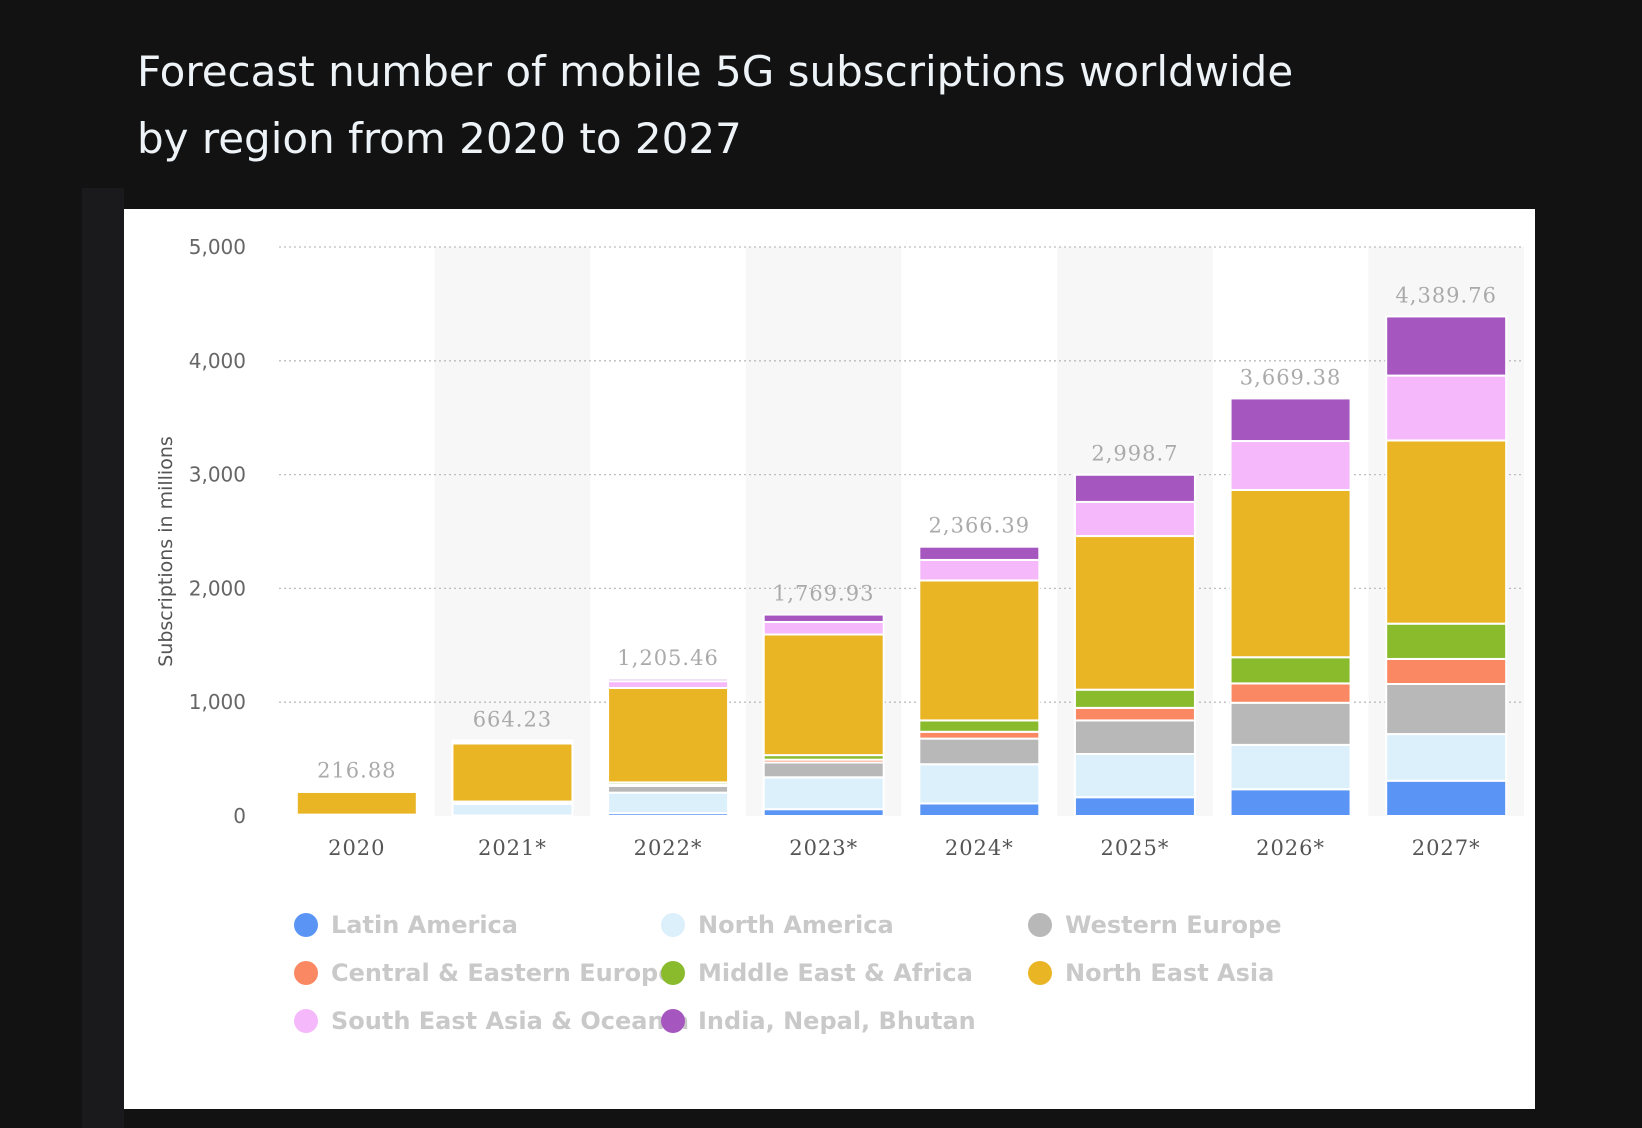 This screenshot has height=1128, width=1642. What do you see at coordinates (239, 816) in the screenshot?
I see `y-tick-label: 0` at bounding box center [239, 816].